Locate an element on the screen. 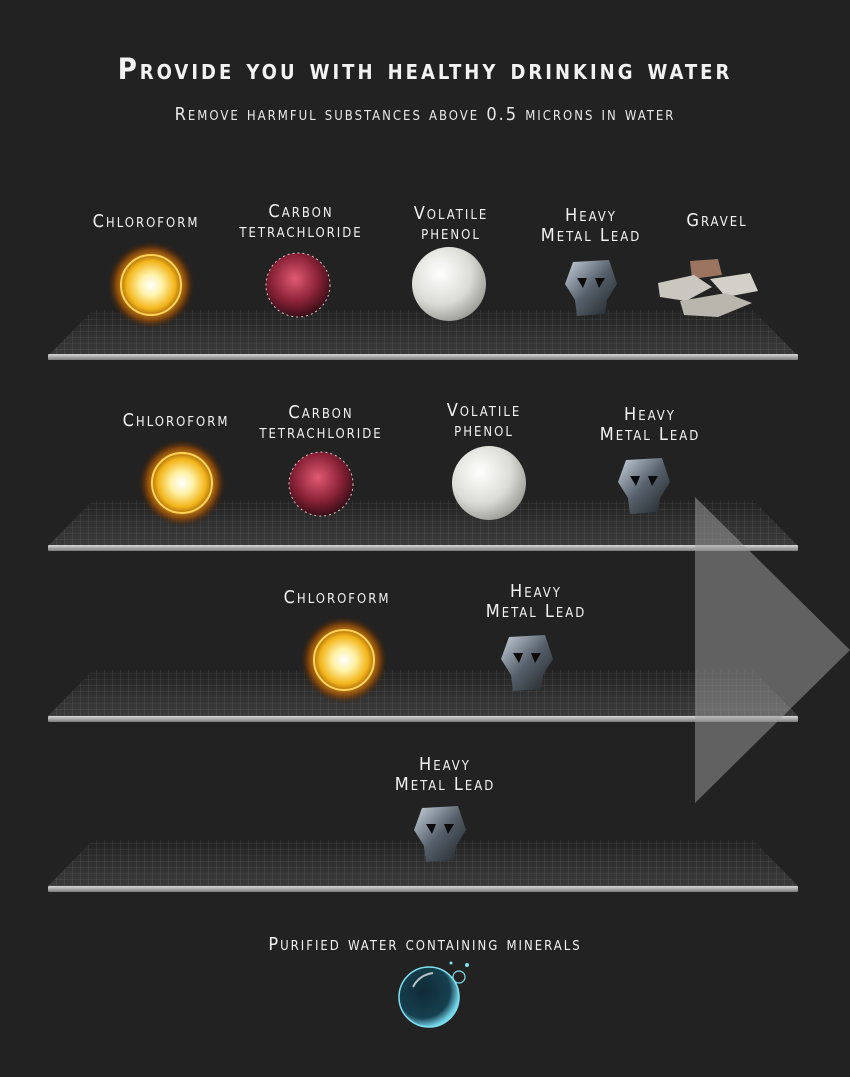 The width and height of the screenshot is (850, 1077). water-bubble-icon is located at coordinates (433, 994).